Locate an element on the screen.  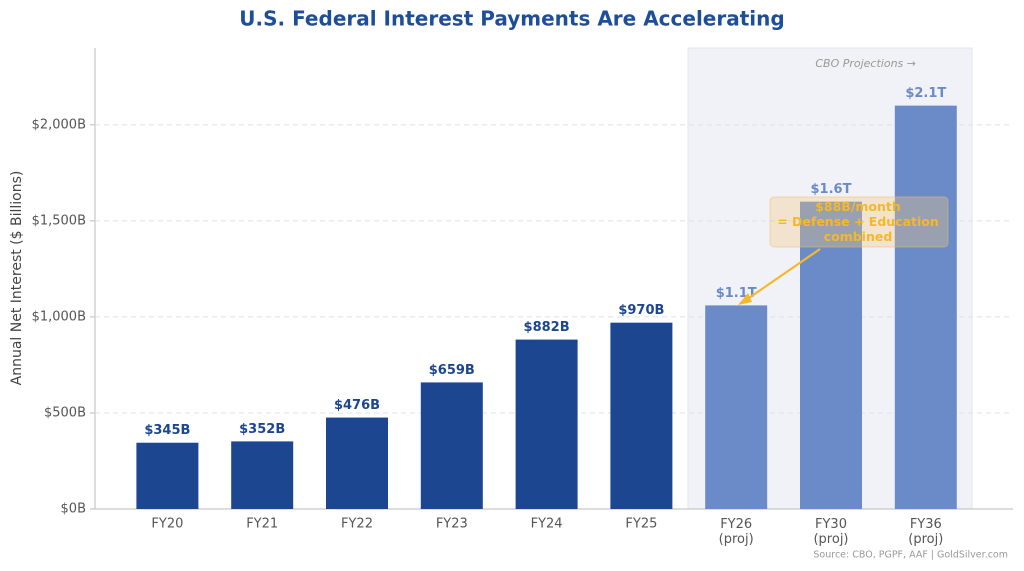
value-label: $882B is located at coordinates (547, 327).